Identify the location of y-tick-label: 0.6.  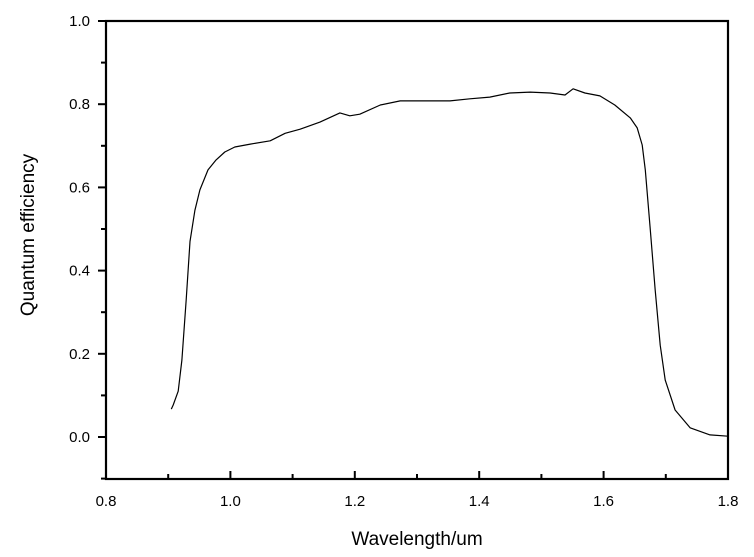
(79, 187).